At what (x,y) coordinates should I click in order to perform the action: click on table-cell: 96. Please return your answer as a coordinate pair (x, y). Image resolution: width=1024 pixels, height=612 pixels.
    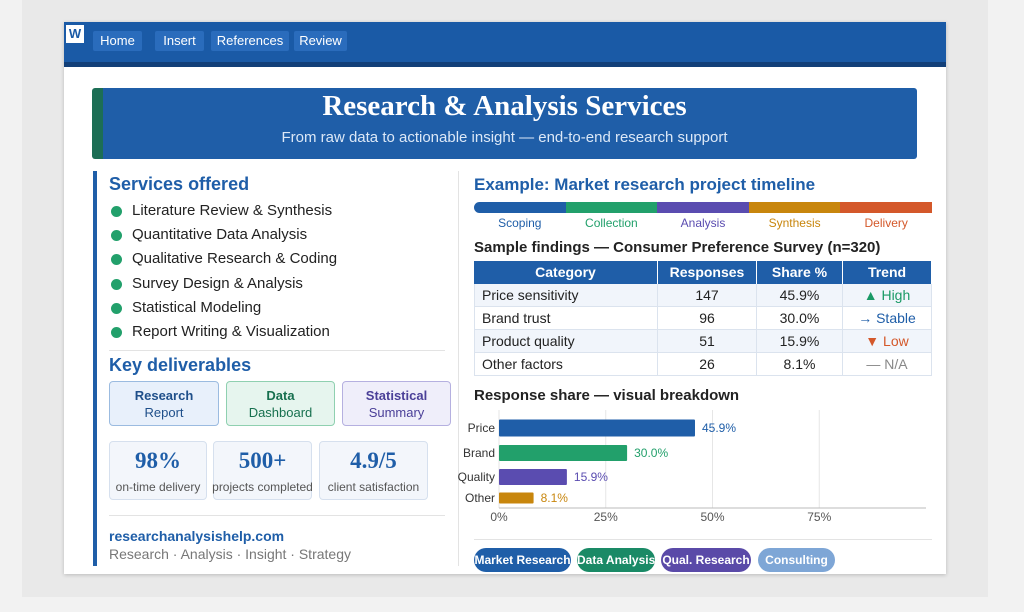
    Looking at the image, I should click on (707, 318).